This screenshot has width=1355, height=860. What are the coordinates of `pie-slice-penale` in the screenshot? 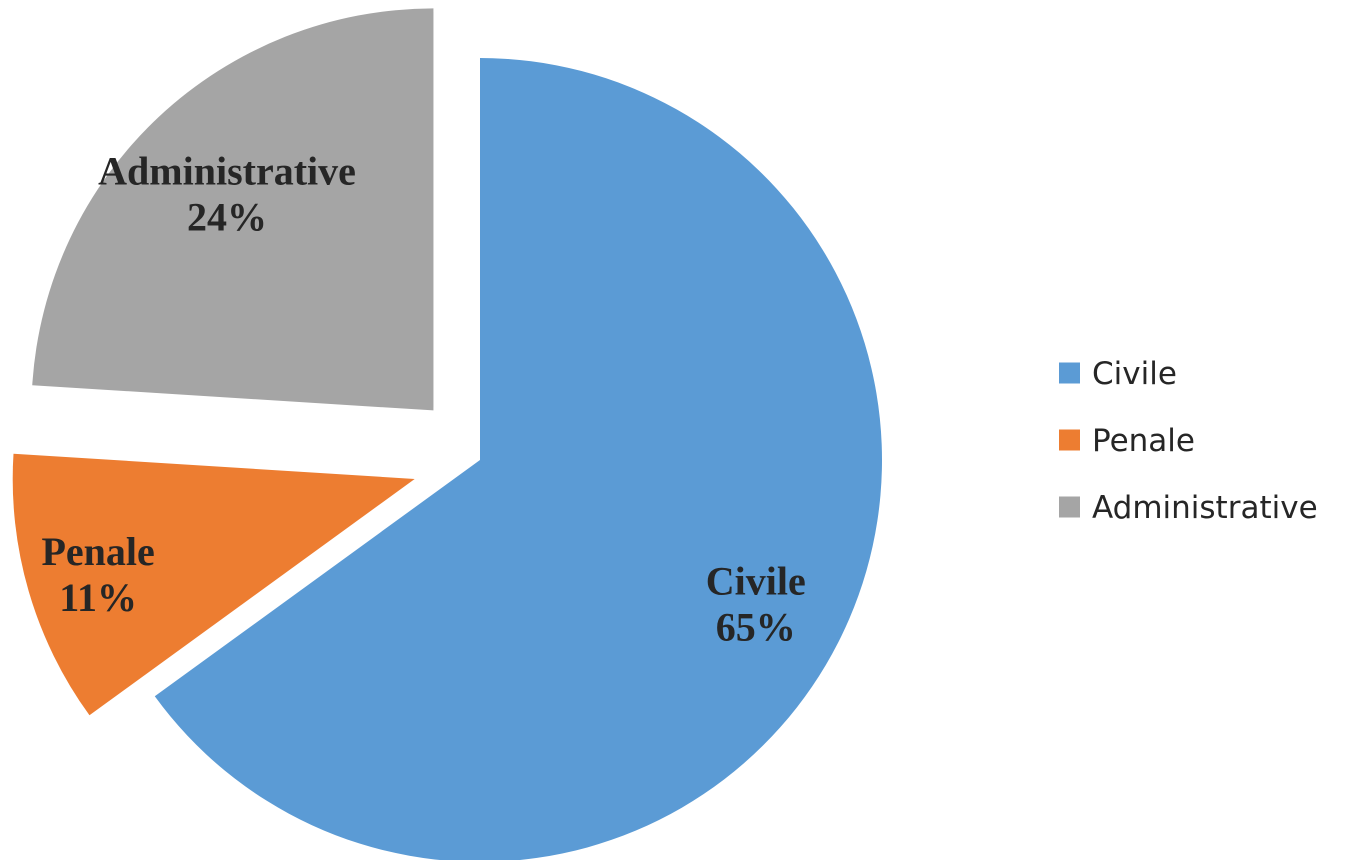 It's located at (213, 584).